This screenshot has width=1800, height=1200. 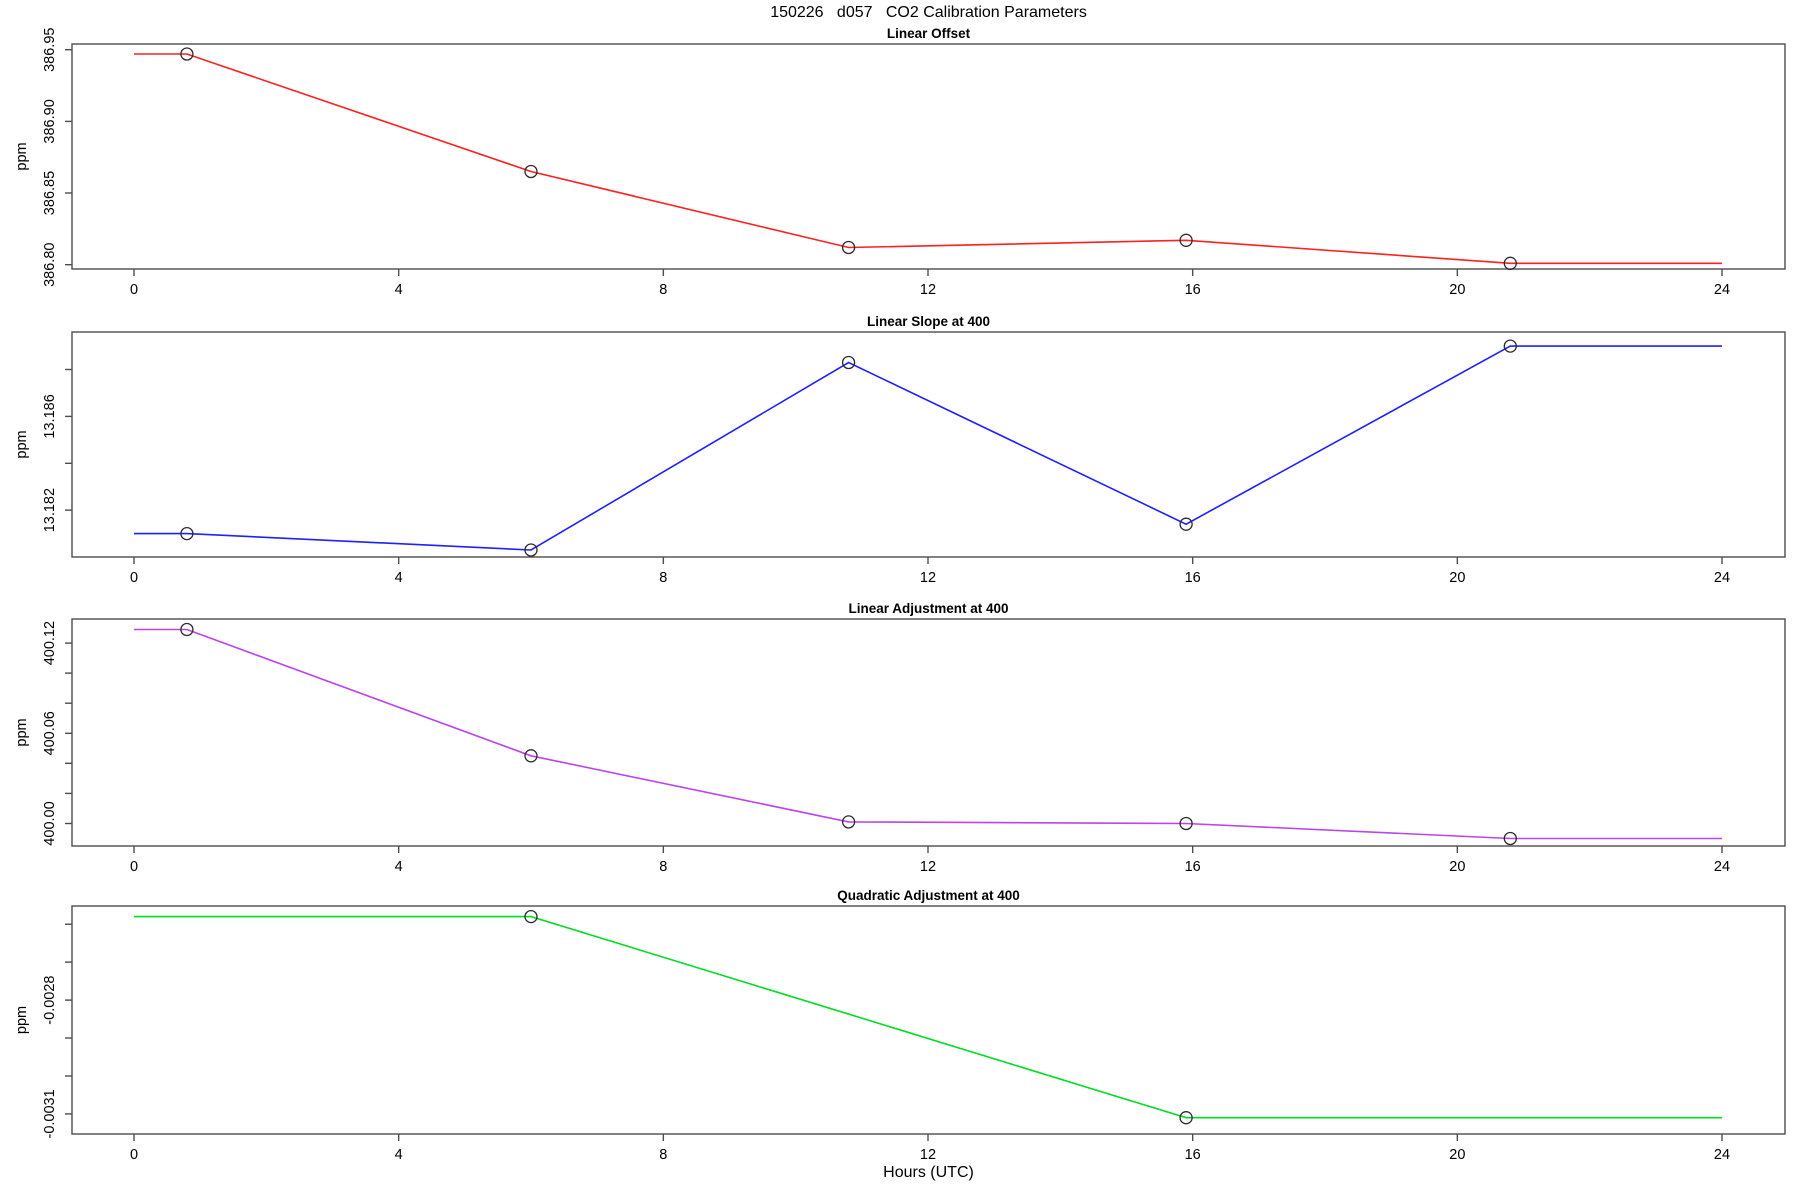 What do you see at coordinates (50, 1113) in the screenshot?
I see `y-tick-label: -0.0031` at bounding box center [50, 1113].